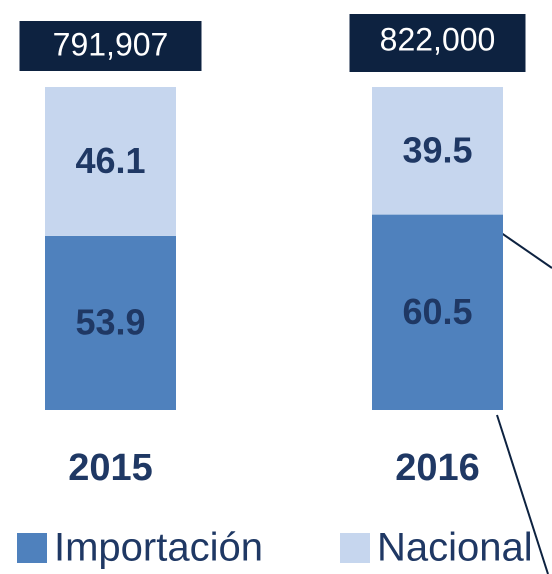 This screenshot has width=552, height=574. What do you see at coordinates (158, 548) in the screenshot?
I see `legend-label: Importación` at bounding box center [158, 548].